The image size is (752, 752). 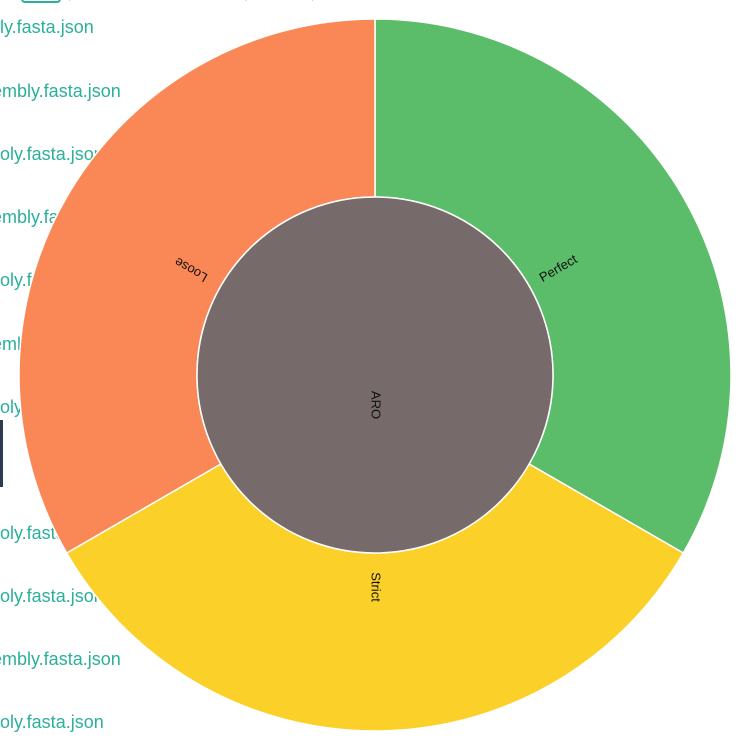 What do you see at coordinates (376, 405) in the screenshot?
I see `root-label: ARO` at bounding box center [376, 405].